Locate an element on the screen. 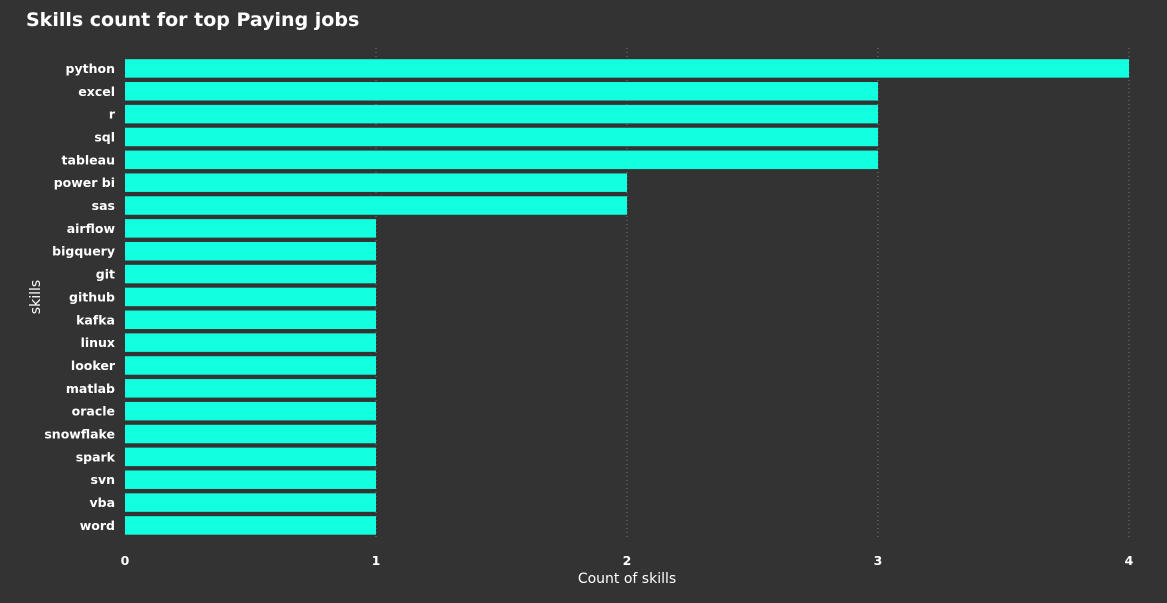 This screenshot has height=603, width=1167. category-label: excel is located at coordinates (96, 91).